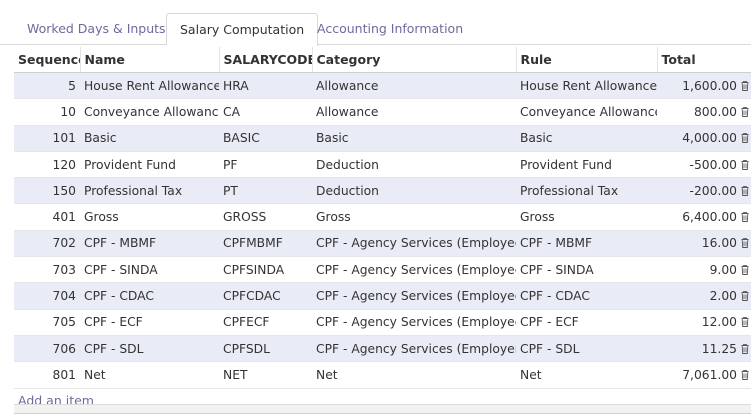 This screenshot has height=414, width=751. I want to click on cell-salarycode: GROSS, so click(265, 217).